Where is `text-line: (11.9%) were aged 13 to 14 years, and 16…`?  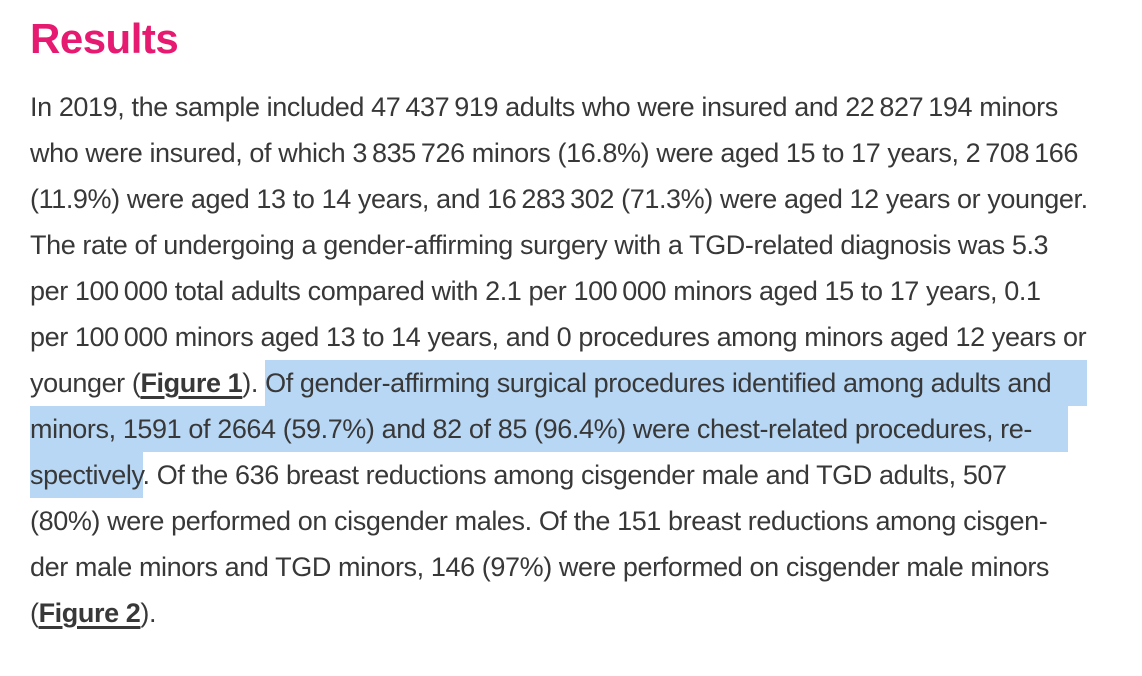
text-line: (11.9%) were aged 13 to 14 years, and 16… is located at coordinates (576, 199).